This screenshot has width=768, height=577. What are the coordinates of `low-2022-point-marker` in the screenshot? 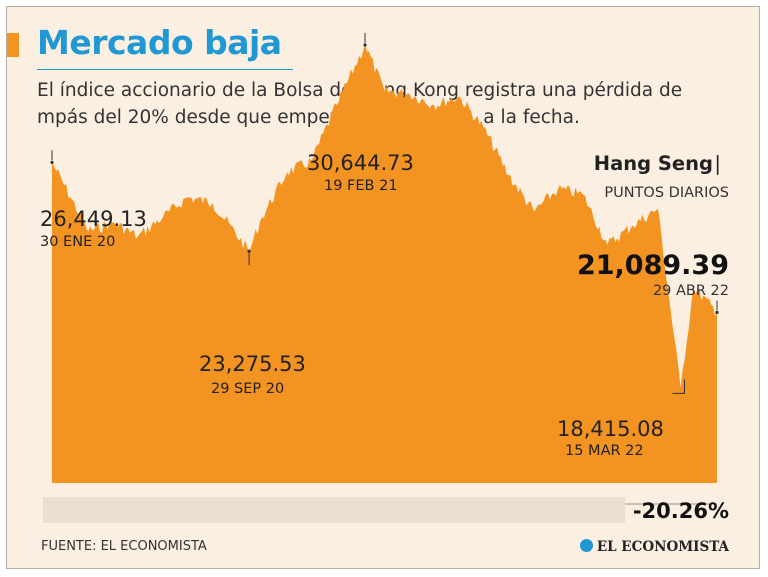 It's located at (679, 386).